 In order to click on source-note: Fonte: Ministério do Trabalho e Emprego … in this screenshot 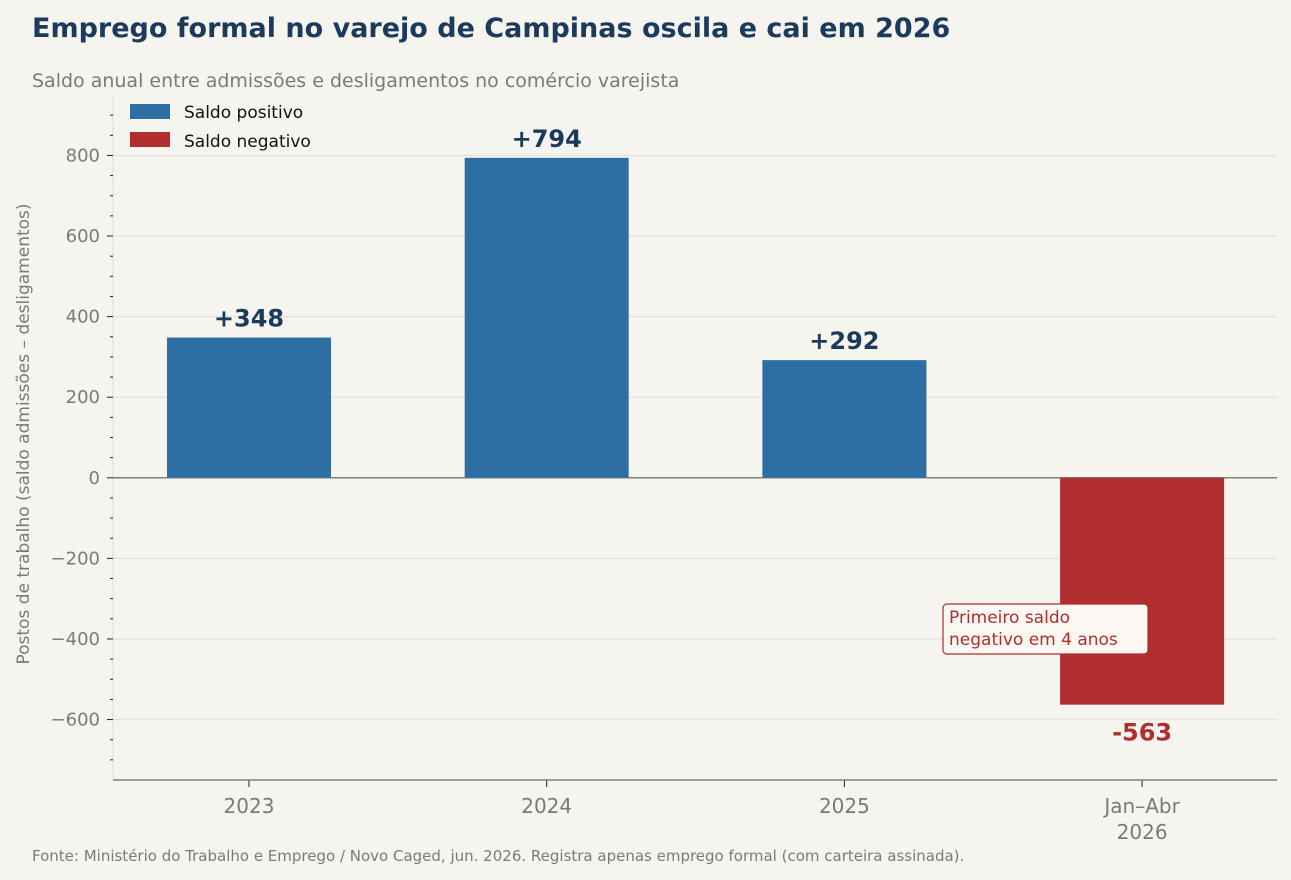, I will do `click(498, 856)`.